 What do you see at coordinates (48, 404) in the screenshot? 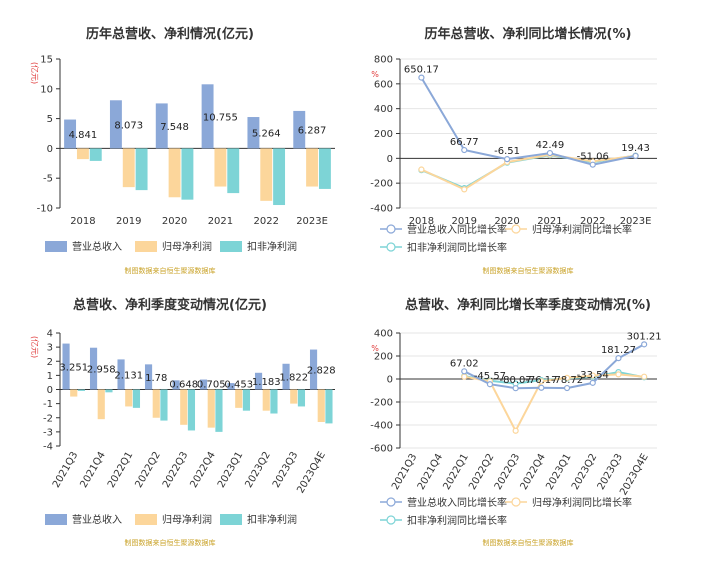
I see `y-tick-label: -1` at bounding box center [48, 404].